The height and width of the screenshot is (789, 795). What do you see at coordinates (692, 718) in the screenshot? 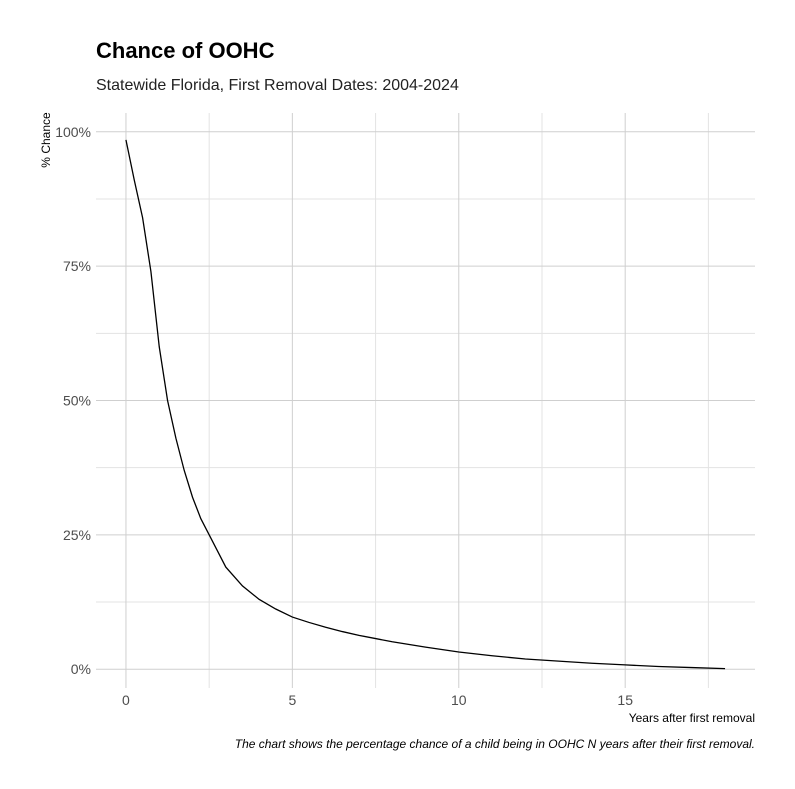
I see `x-axis-label: Years after first removal` at bounding box center [692, 718].